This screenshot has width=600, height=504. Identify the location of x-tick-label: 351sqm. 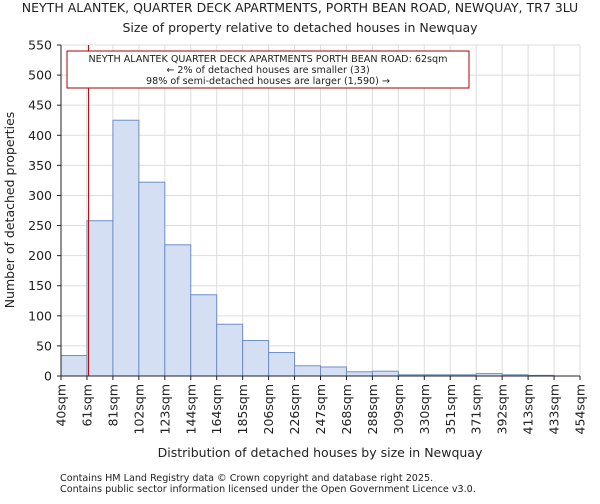
(450, 409).